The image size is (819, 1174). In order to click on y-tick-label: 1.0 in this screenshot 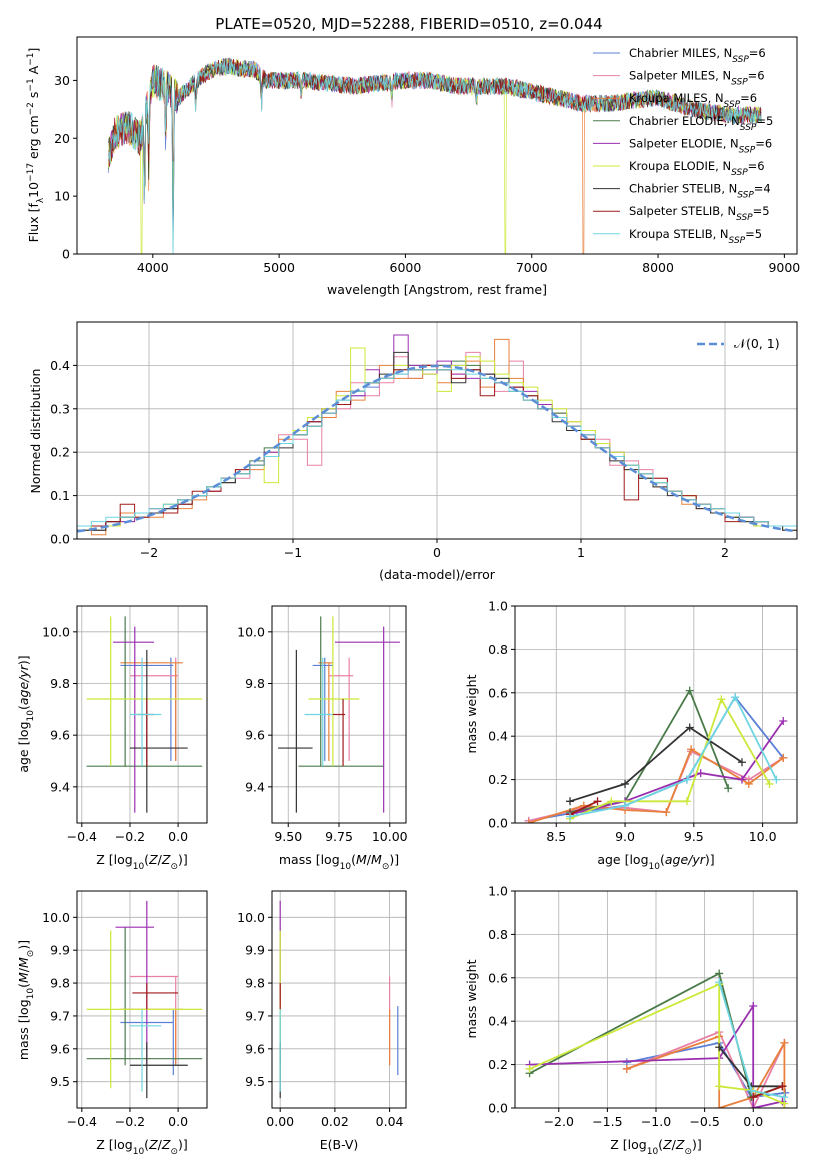, I will do `click(498, 891)`.